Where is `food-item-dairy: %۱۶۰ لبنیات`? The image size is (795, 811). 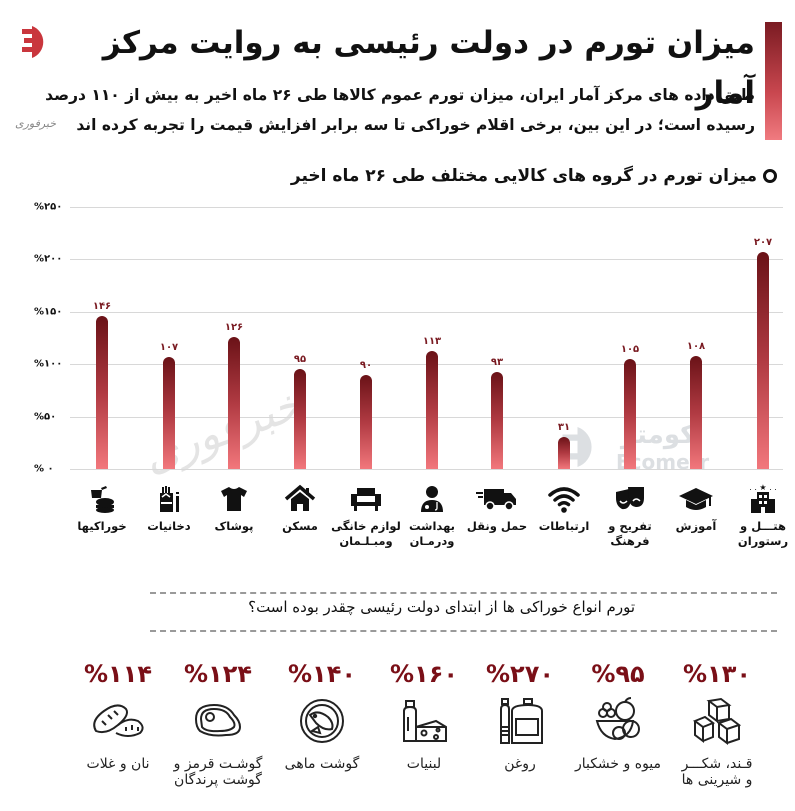
food-item-dairy: %۱۶۰ لبنیات is located at coordinates (424, 716).